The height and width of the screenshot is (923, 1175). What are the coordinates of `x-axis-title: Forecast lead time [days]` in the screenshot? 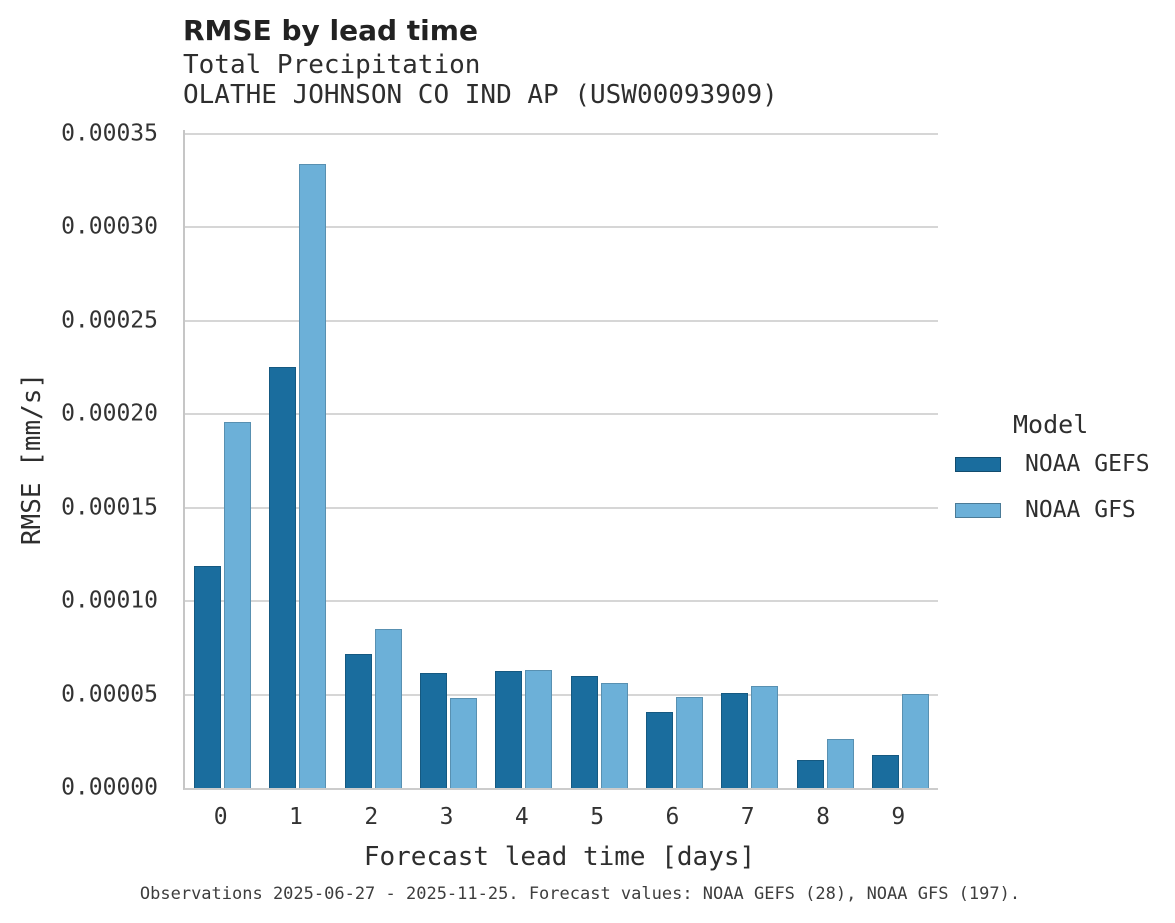 It's located at (559, 857).